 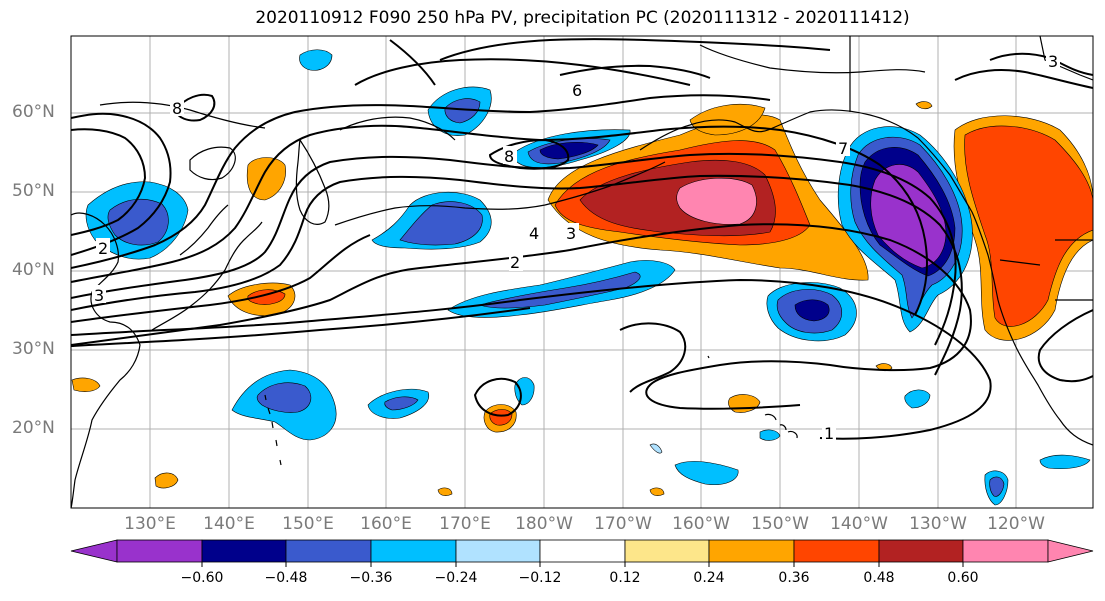 I want to click on lat-label-20n: 20°N, so click(x=33, y=428).